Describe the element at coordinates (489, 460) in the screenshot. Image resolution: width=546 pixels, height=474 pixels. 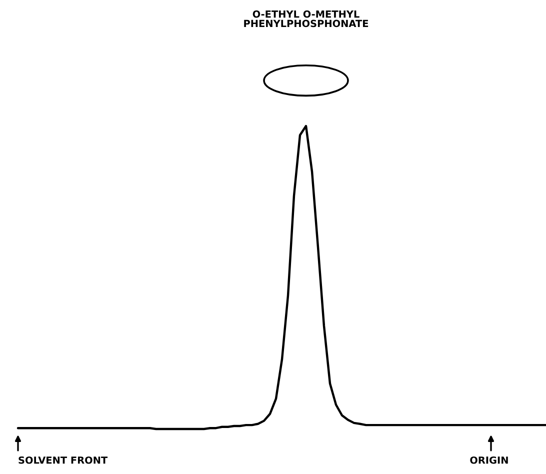
I see `text: ORIGIN` at that location.